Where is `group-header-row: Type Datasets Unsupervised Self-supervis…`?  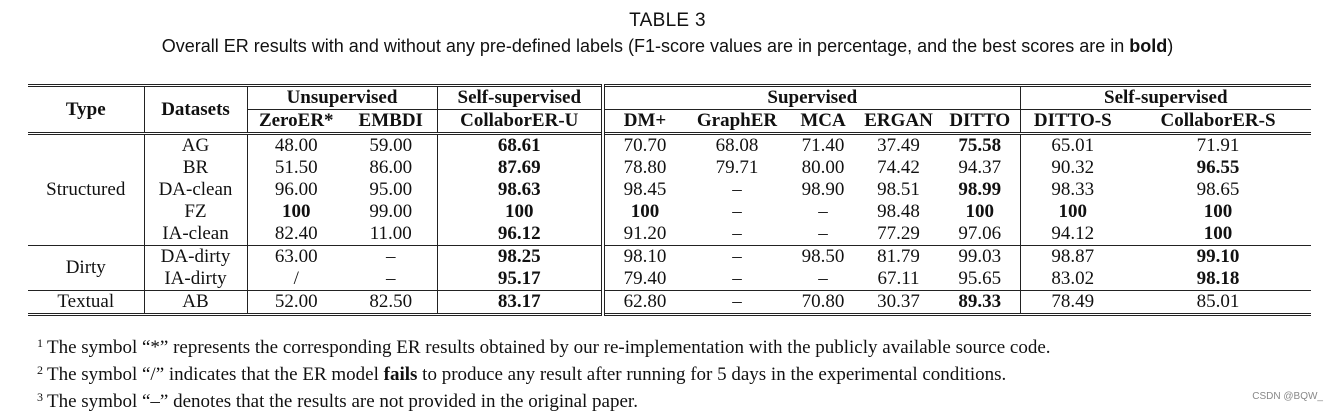 group-header-row: Type Datasets Unsupervised Self-supervis… is located at coordinates (670, 110).